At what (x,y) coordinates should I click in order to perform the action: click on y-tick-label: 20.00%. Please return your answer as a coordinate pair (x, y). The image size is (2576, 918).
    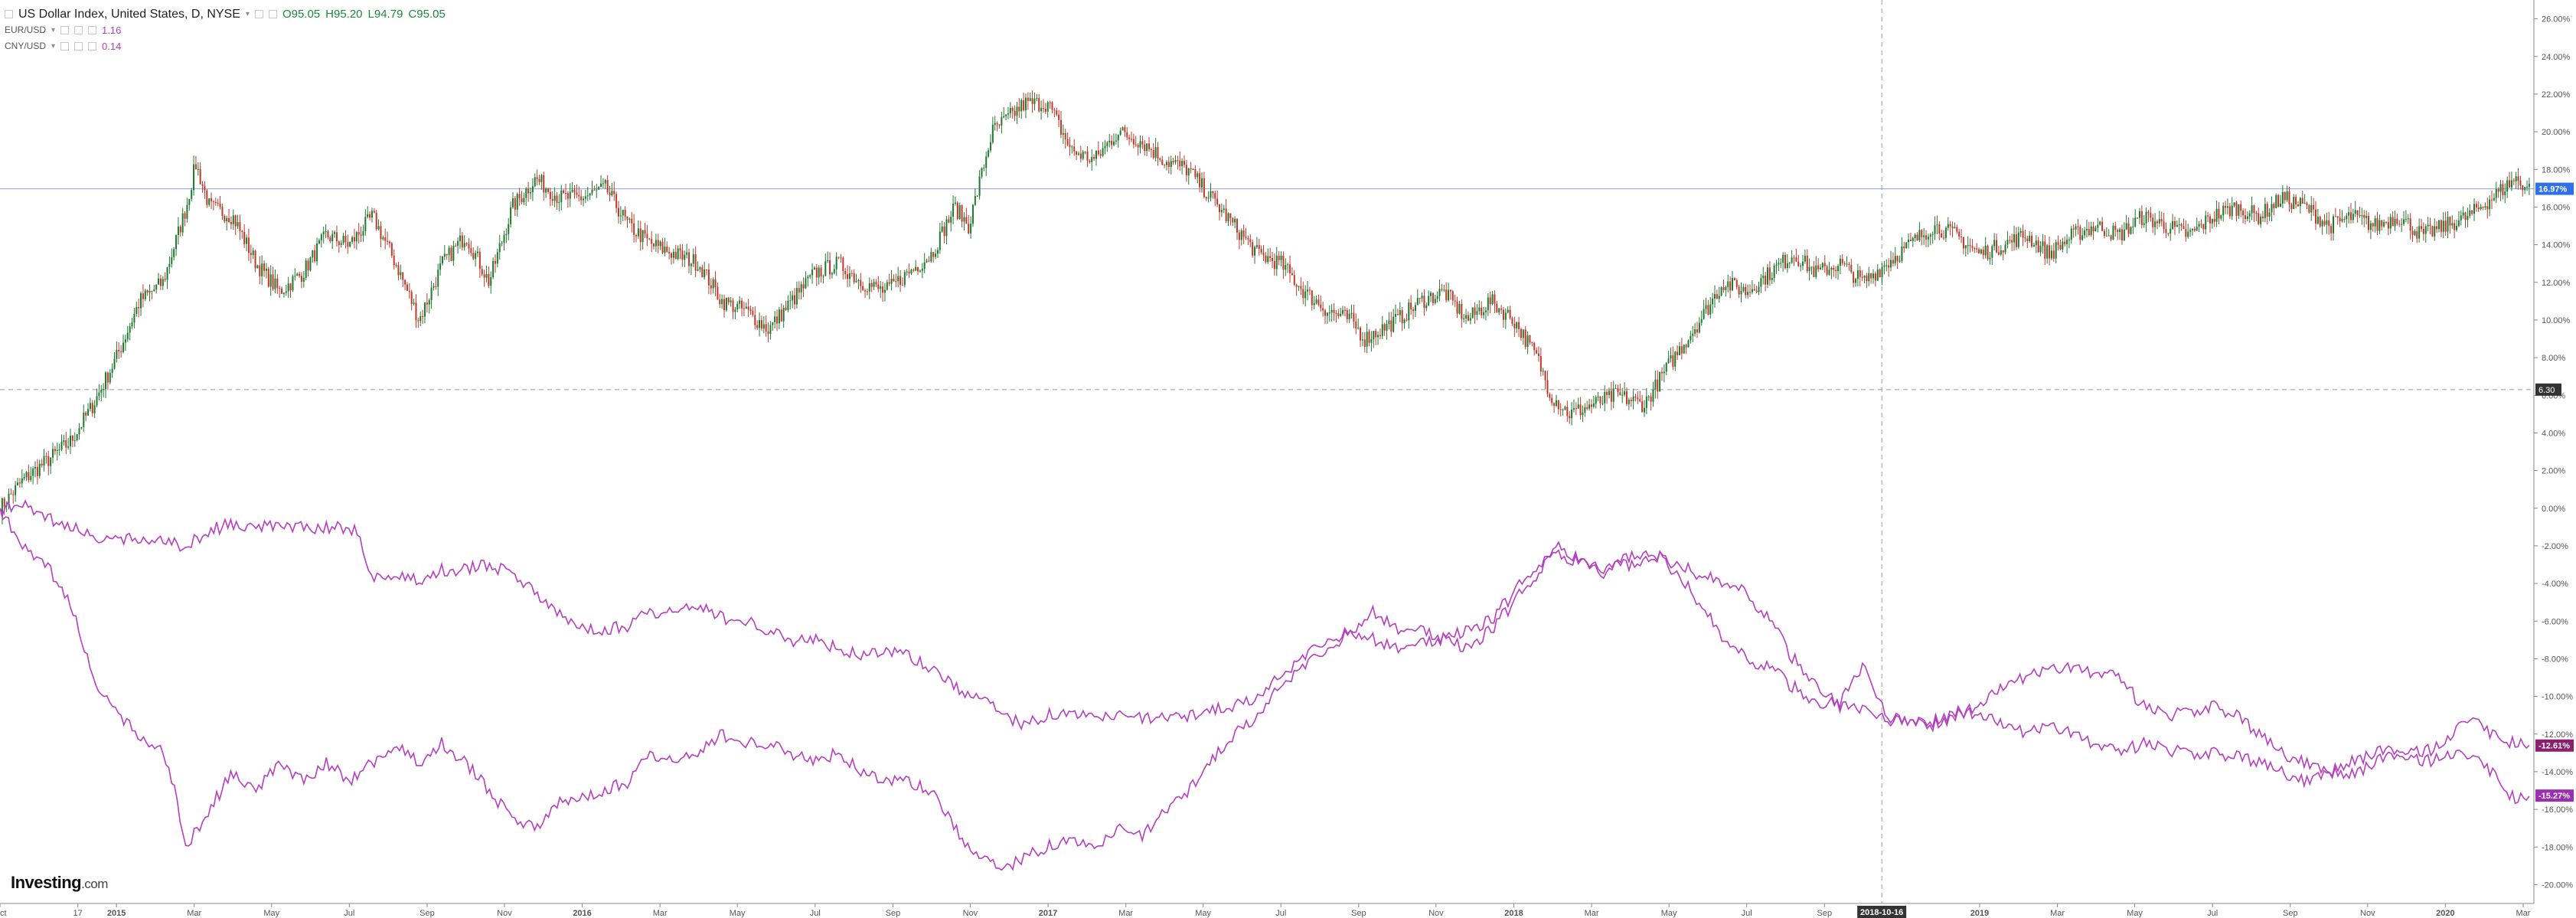
    Looking at the image, I should click on (2556, 132).